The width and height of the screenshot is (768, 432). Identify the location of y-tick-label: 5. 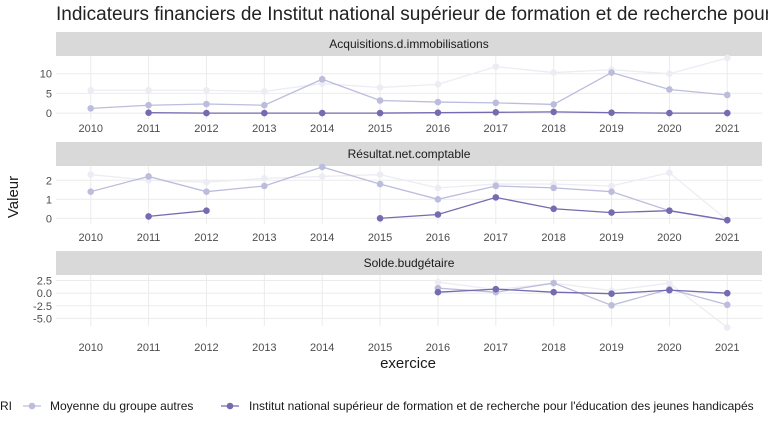
(49, 94).